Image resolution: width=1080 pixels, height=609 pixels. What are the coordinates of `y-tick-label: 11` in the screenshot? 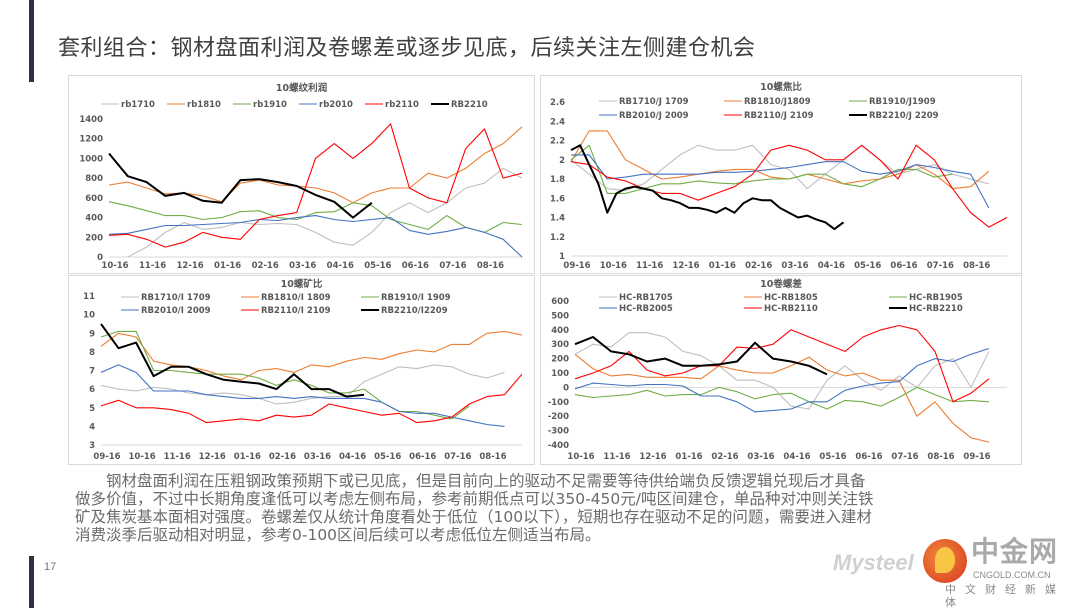 It's located at (89, 297).